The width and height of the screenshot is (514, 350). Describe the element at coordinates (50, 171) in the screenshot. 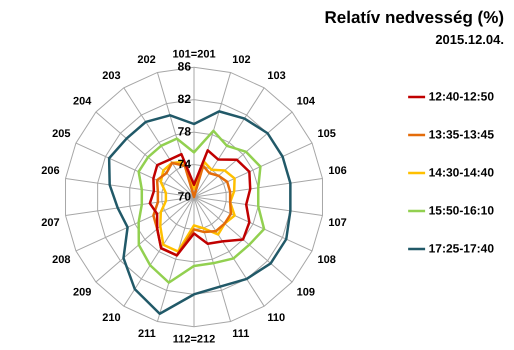

I see `spoke-label: 206` at that location.